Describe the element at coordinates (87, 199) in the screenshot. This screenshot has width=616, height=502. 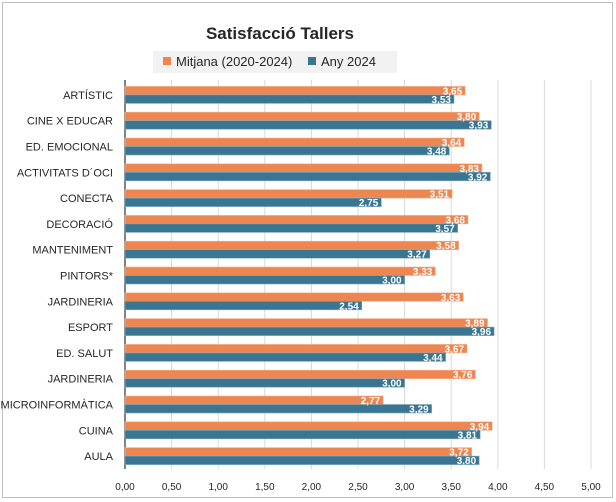
I see `category-label: CONECTA` at that location.